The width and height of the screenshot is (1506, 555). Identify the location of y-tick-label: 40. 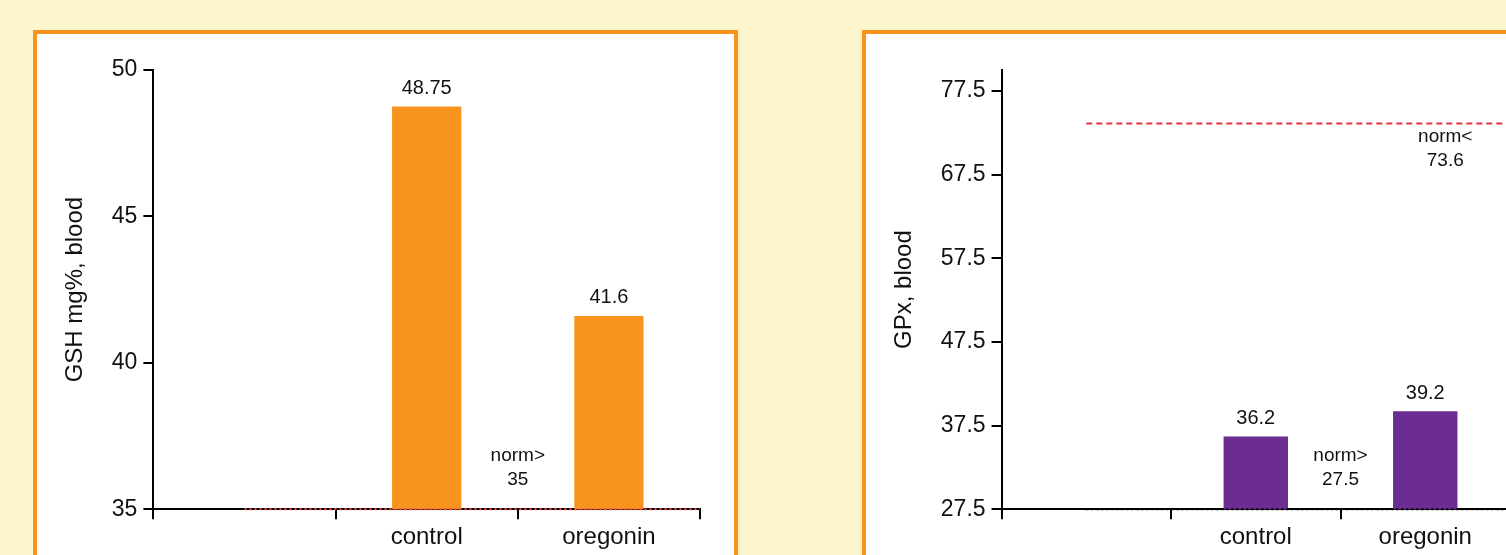
(124, 361).